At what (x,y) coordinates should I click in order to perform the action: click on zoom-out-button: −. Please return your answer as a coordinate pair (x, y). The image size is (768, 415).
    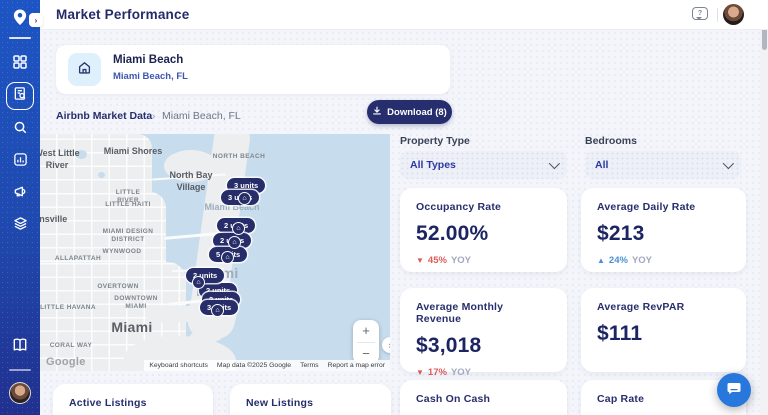
    Looking at the image, I should click on (366, 353).